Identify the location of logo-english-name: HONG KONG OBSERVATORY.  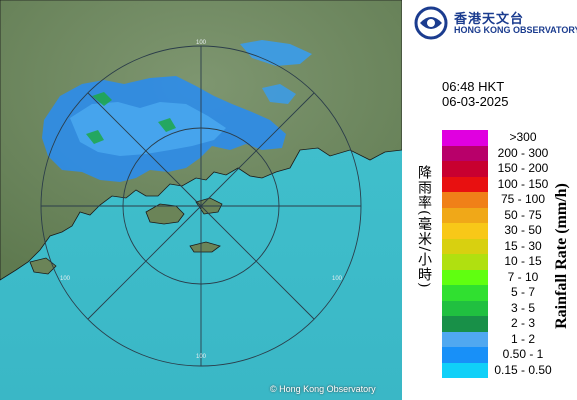
(515, 30).